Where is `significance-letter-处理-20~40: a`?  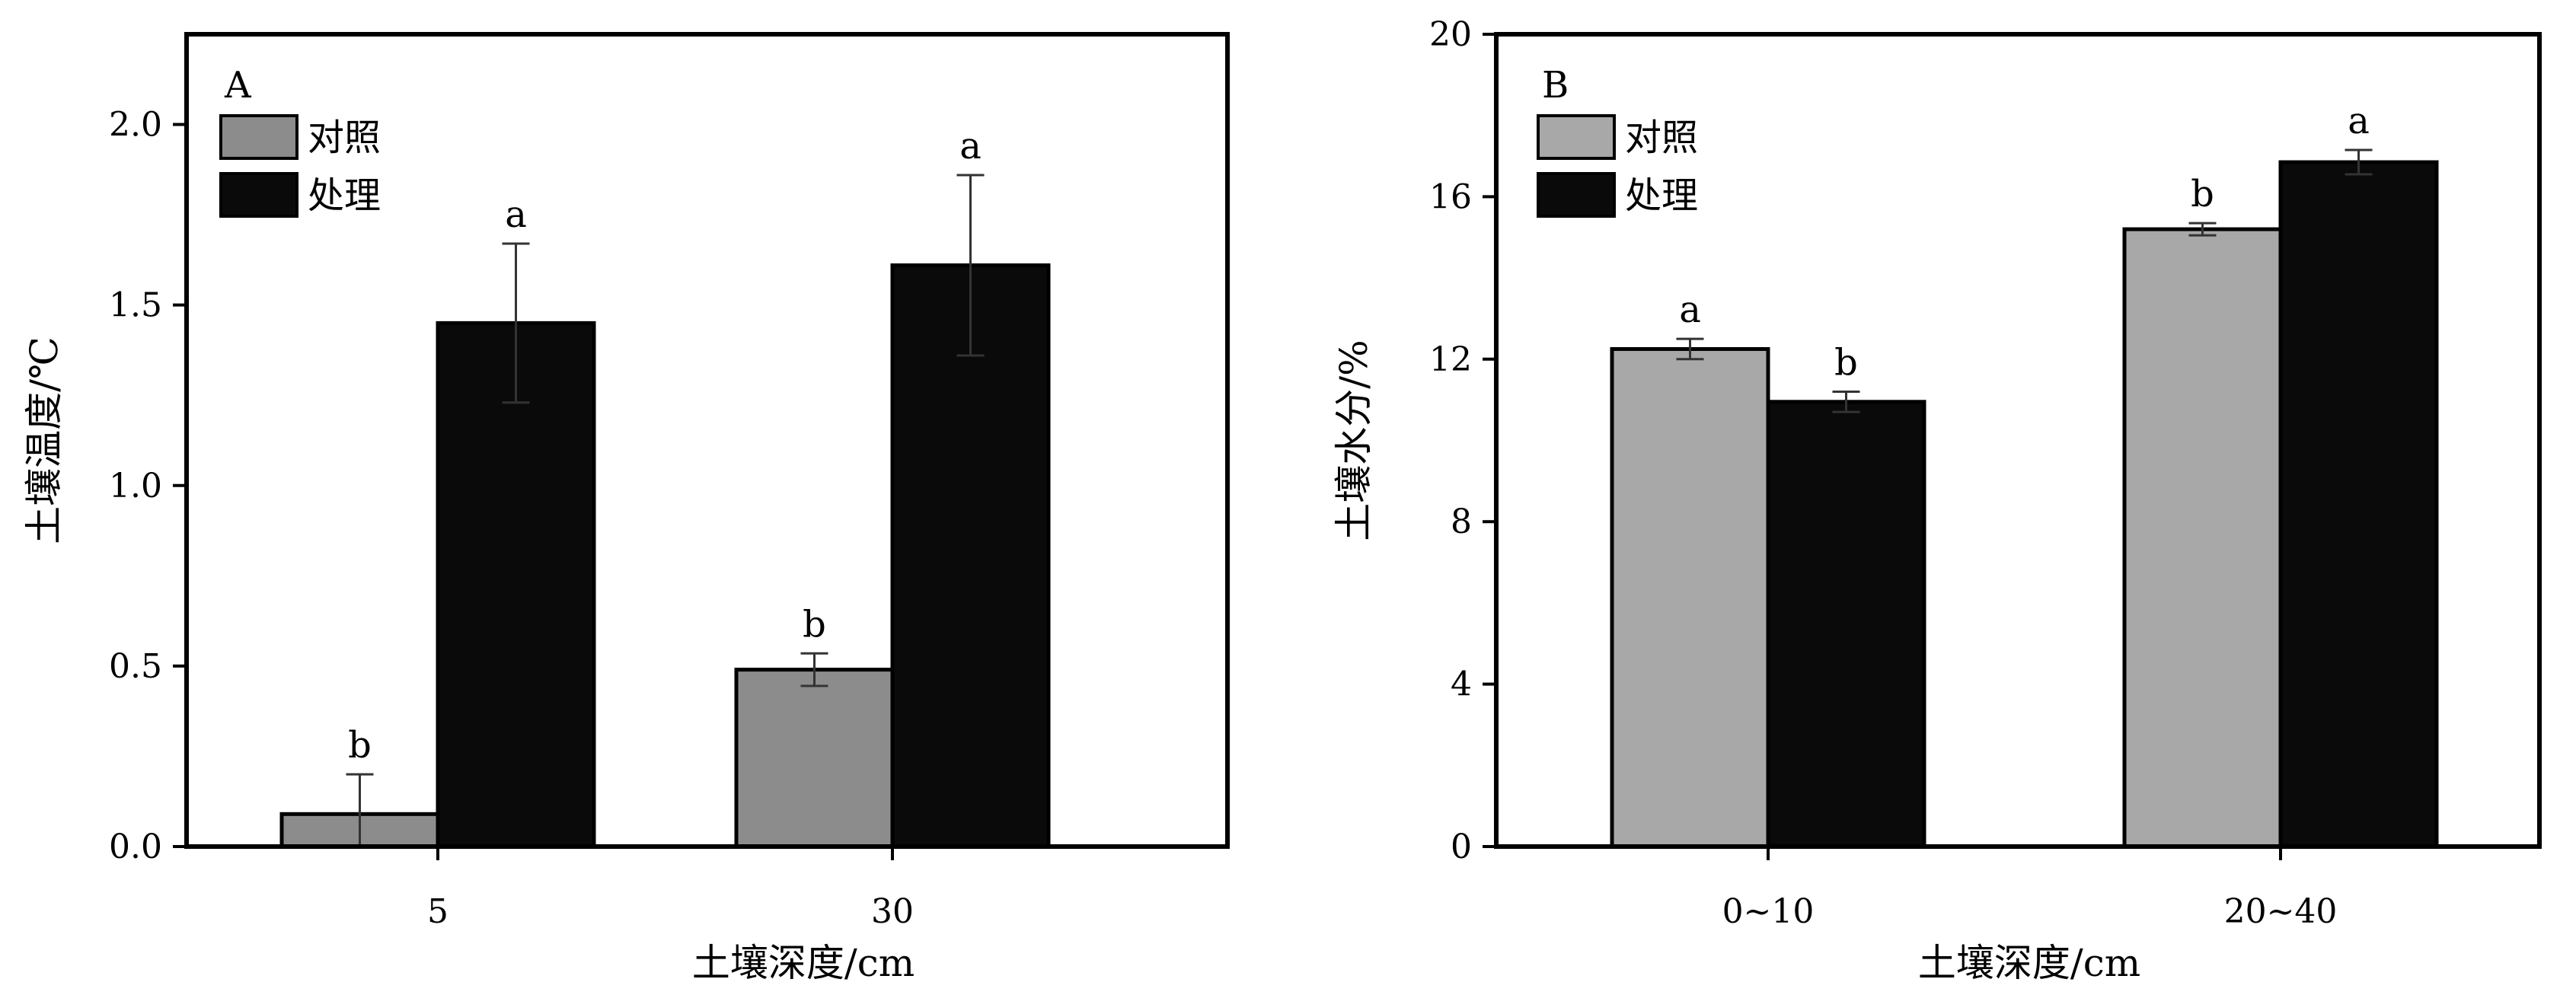
significance-letter-处理-20~40: a is located at coordinates (2359, 121).